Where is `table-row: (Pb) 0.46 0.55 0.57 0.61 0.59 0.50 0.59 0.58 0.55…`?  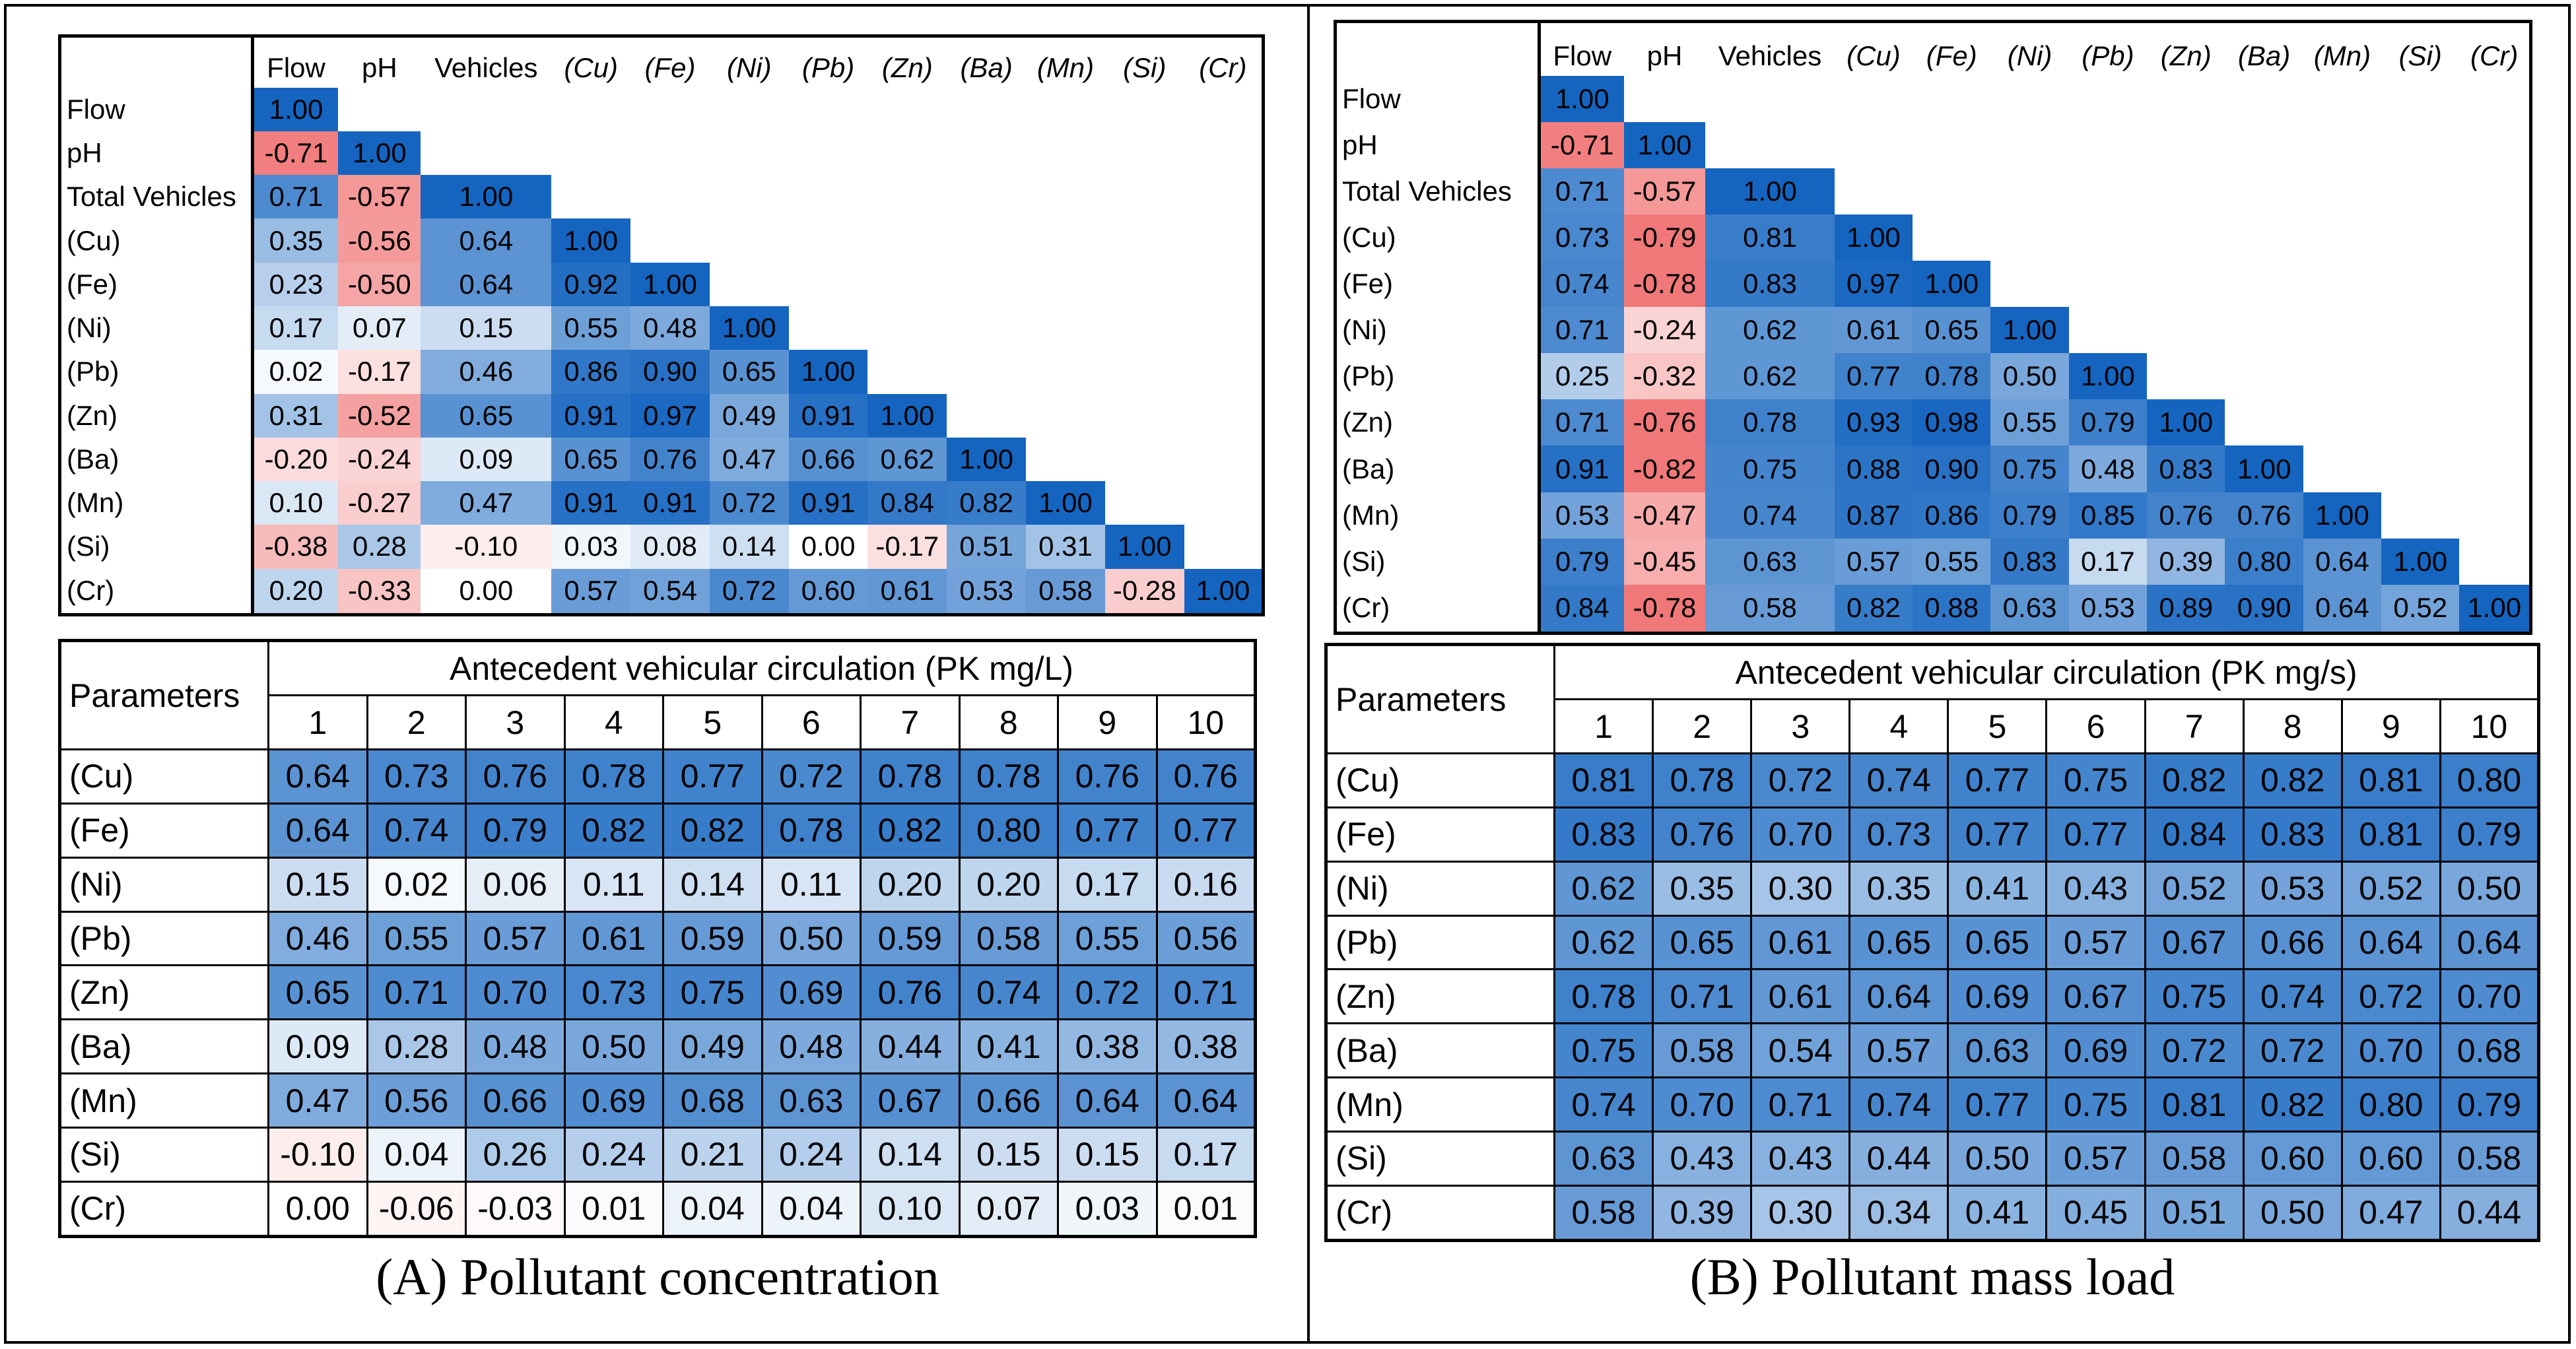 table-row: (Pb) 0.46 0.55 0.57 0.61 0.59 0.50 0.59 0.58 0.55… is located at coordinates (658, 938).